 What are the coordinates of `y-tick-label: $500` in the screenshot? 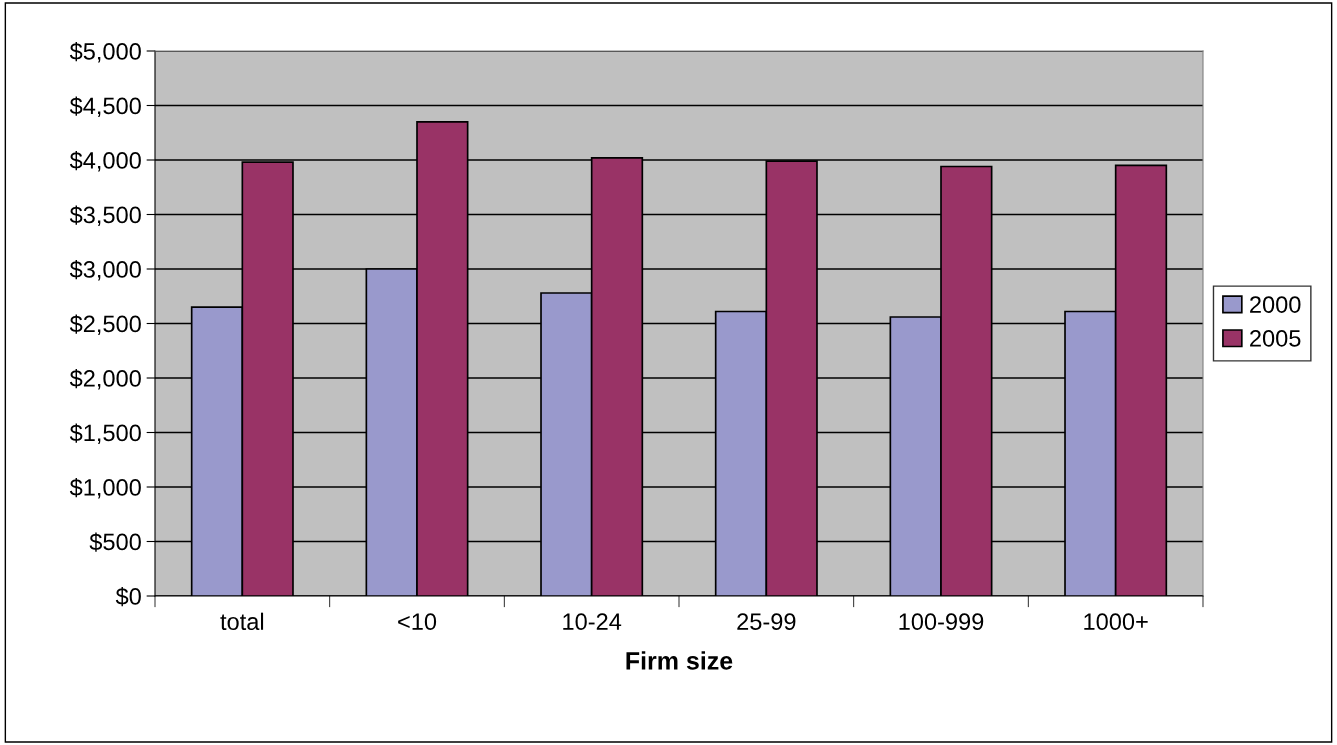 It's located at (115, 542).